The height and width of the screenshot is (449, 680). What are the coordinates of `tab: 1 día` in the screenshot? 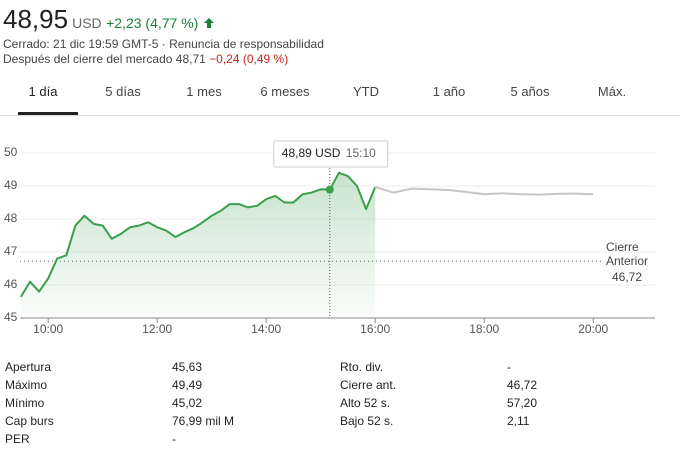 It's located at (43, 91).